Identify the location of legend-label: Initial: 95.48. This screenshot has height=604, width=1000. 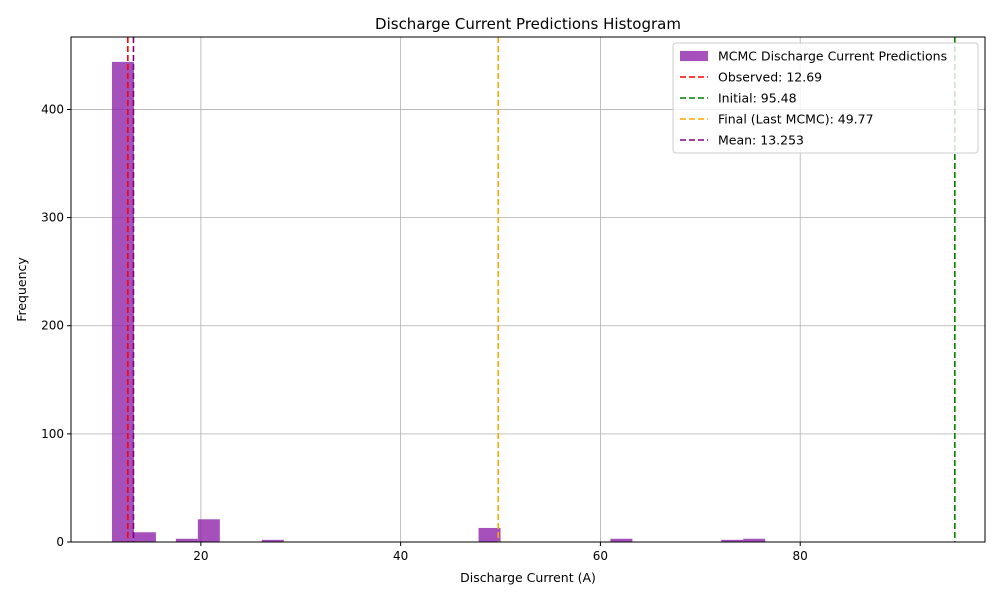
(757, 98).